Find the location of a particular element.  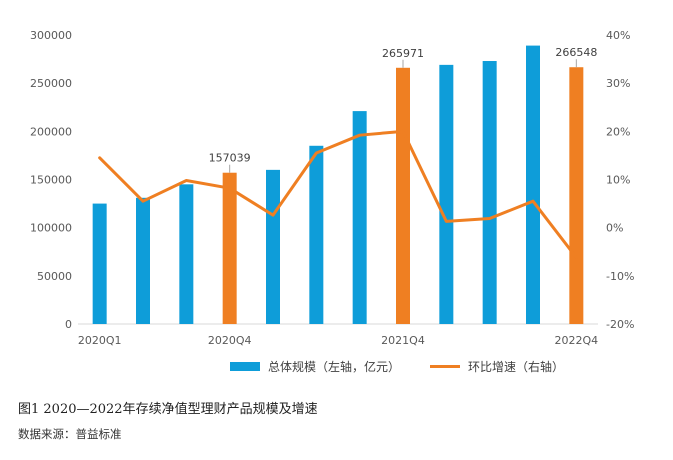

legend-bar-label: 总体规模（左轴，亿元） is located at coordinates (334, 366).